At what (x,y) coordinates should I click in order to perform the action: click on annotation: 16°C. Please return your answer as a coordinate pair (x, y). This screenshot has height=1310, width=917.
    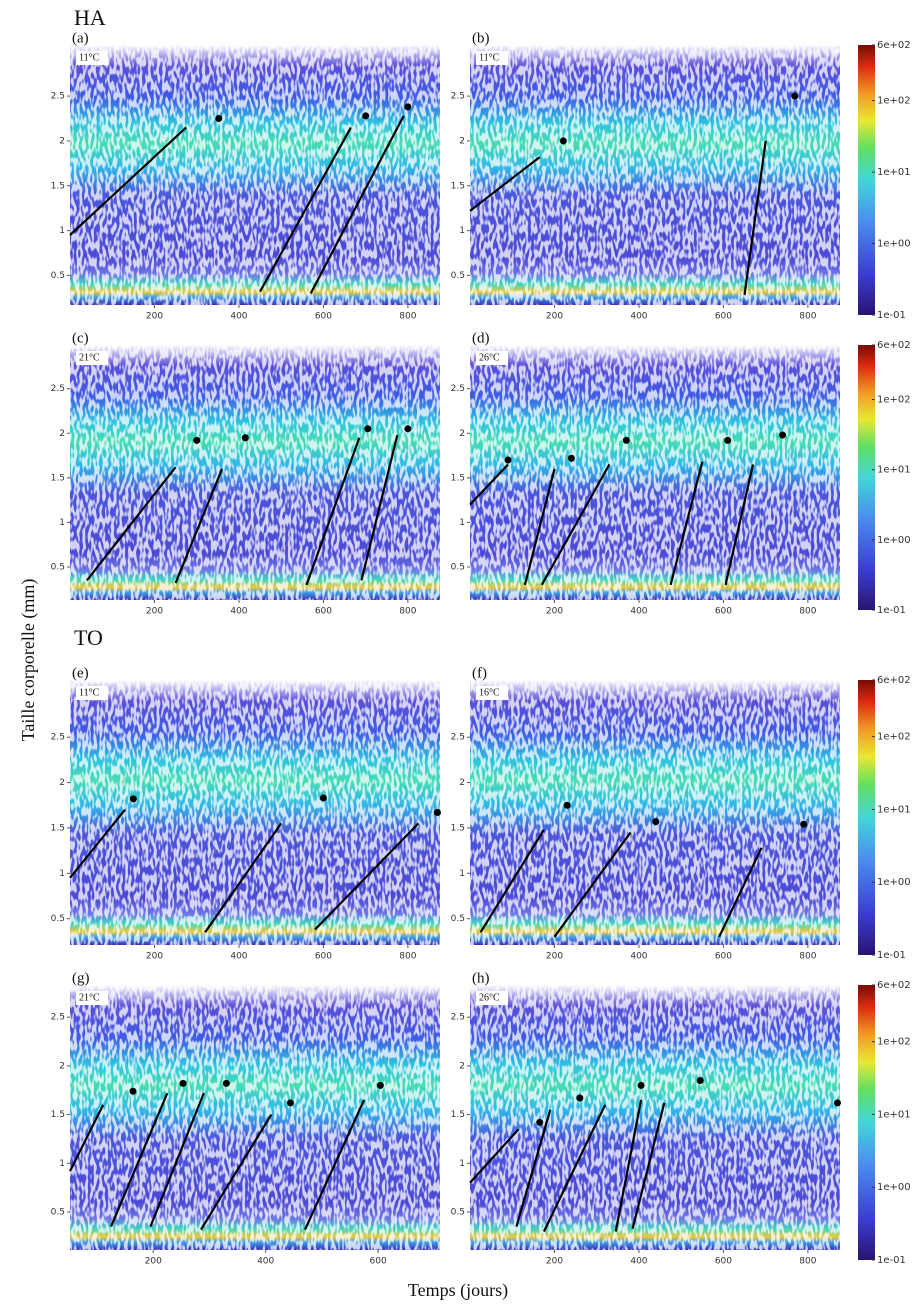
    Looking at the image, I should click on (489, 692).